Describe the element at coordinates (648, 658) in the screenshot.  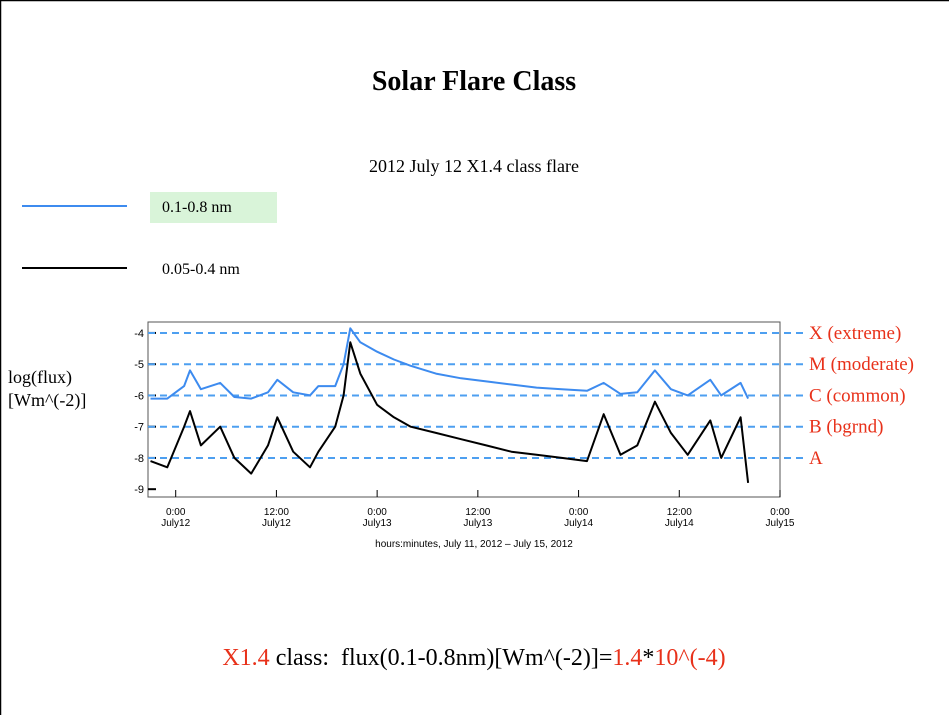
I see `formula-part: *` at that location.